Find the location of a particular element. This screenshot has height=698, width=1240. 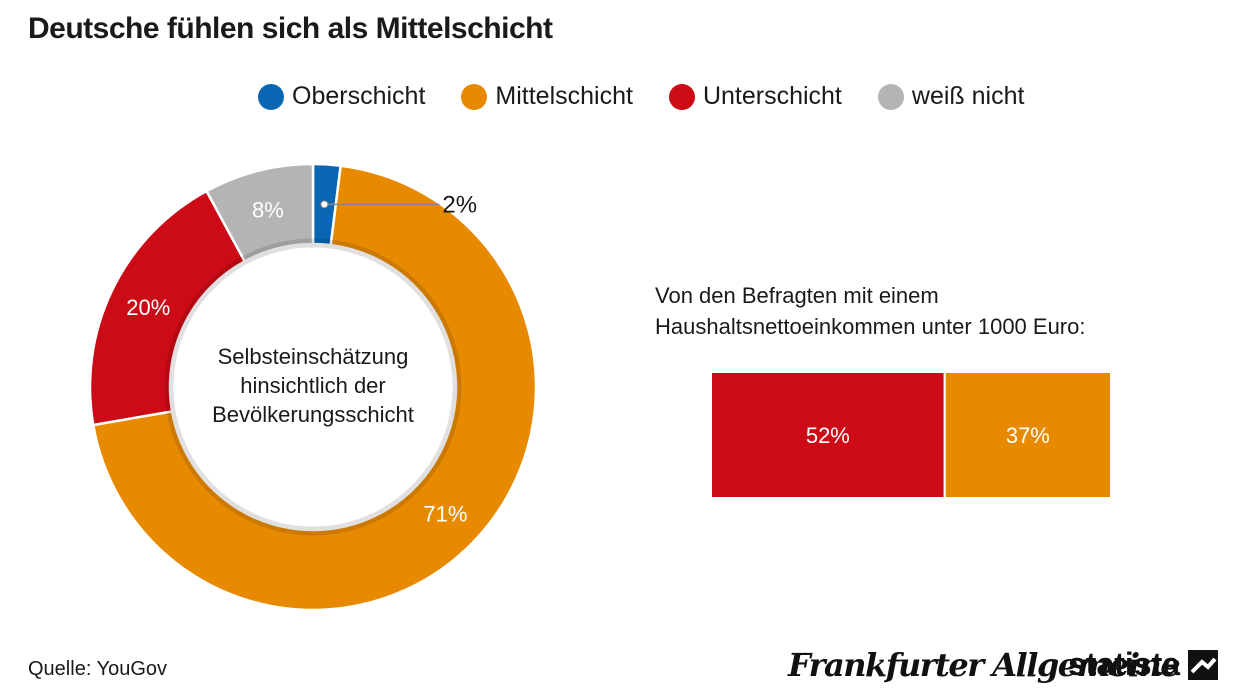

center-label-line-2: hinsichtlich der is located at coordinates (313, 385).